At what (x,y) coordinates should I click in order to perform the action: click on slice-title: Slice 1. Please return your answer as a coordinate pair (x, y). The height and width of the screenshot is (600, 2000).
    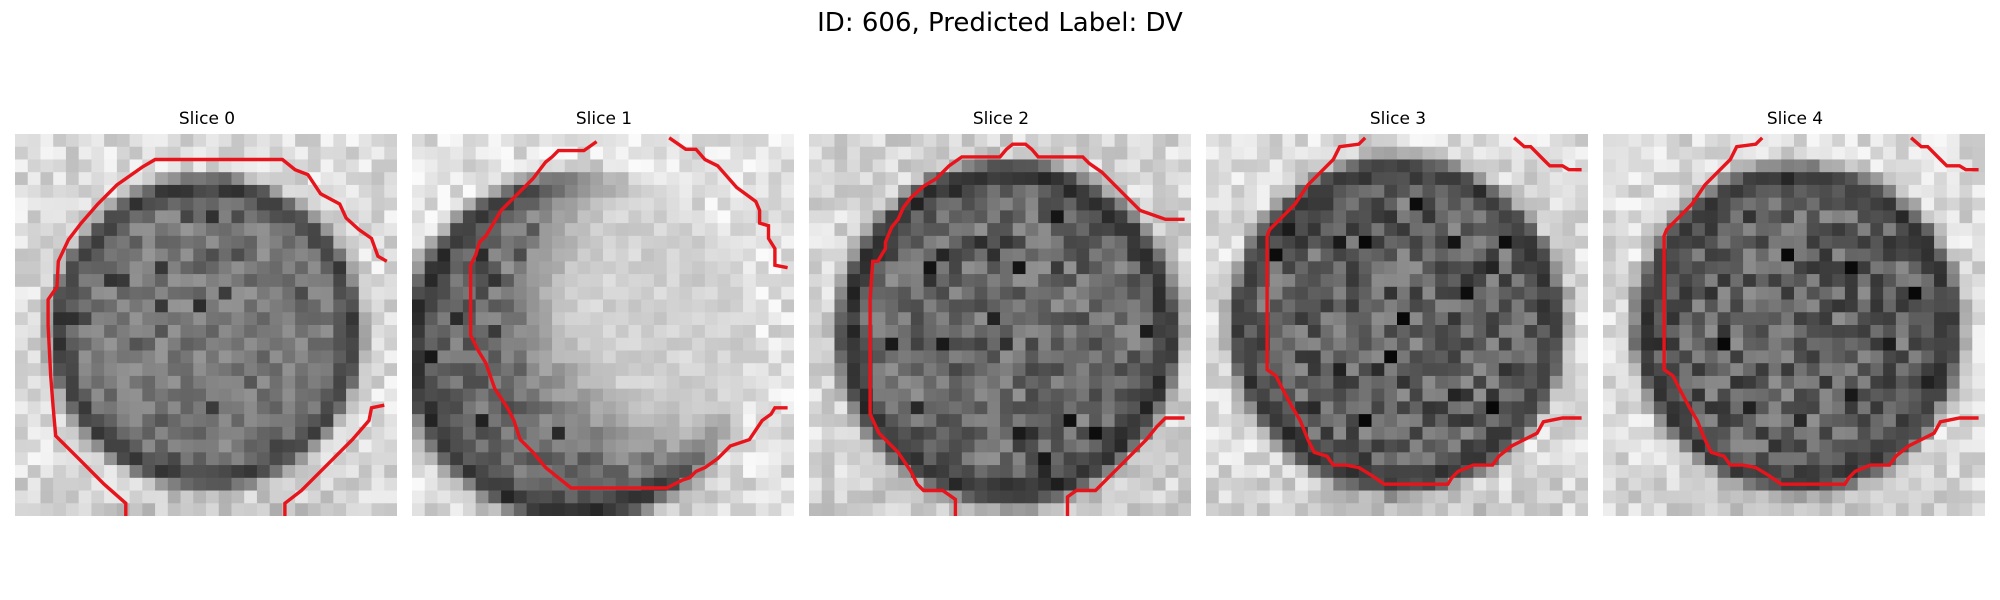
    Looking at the image, I should click on (604, 119).